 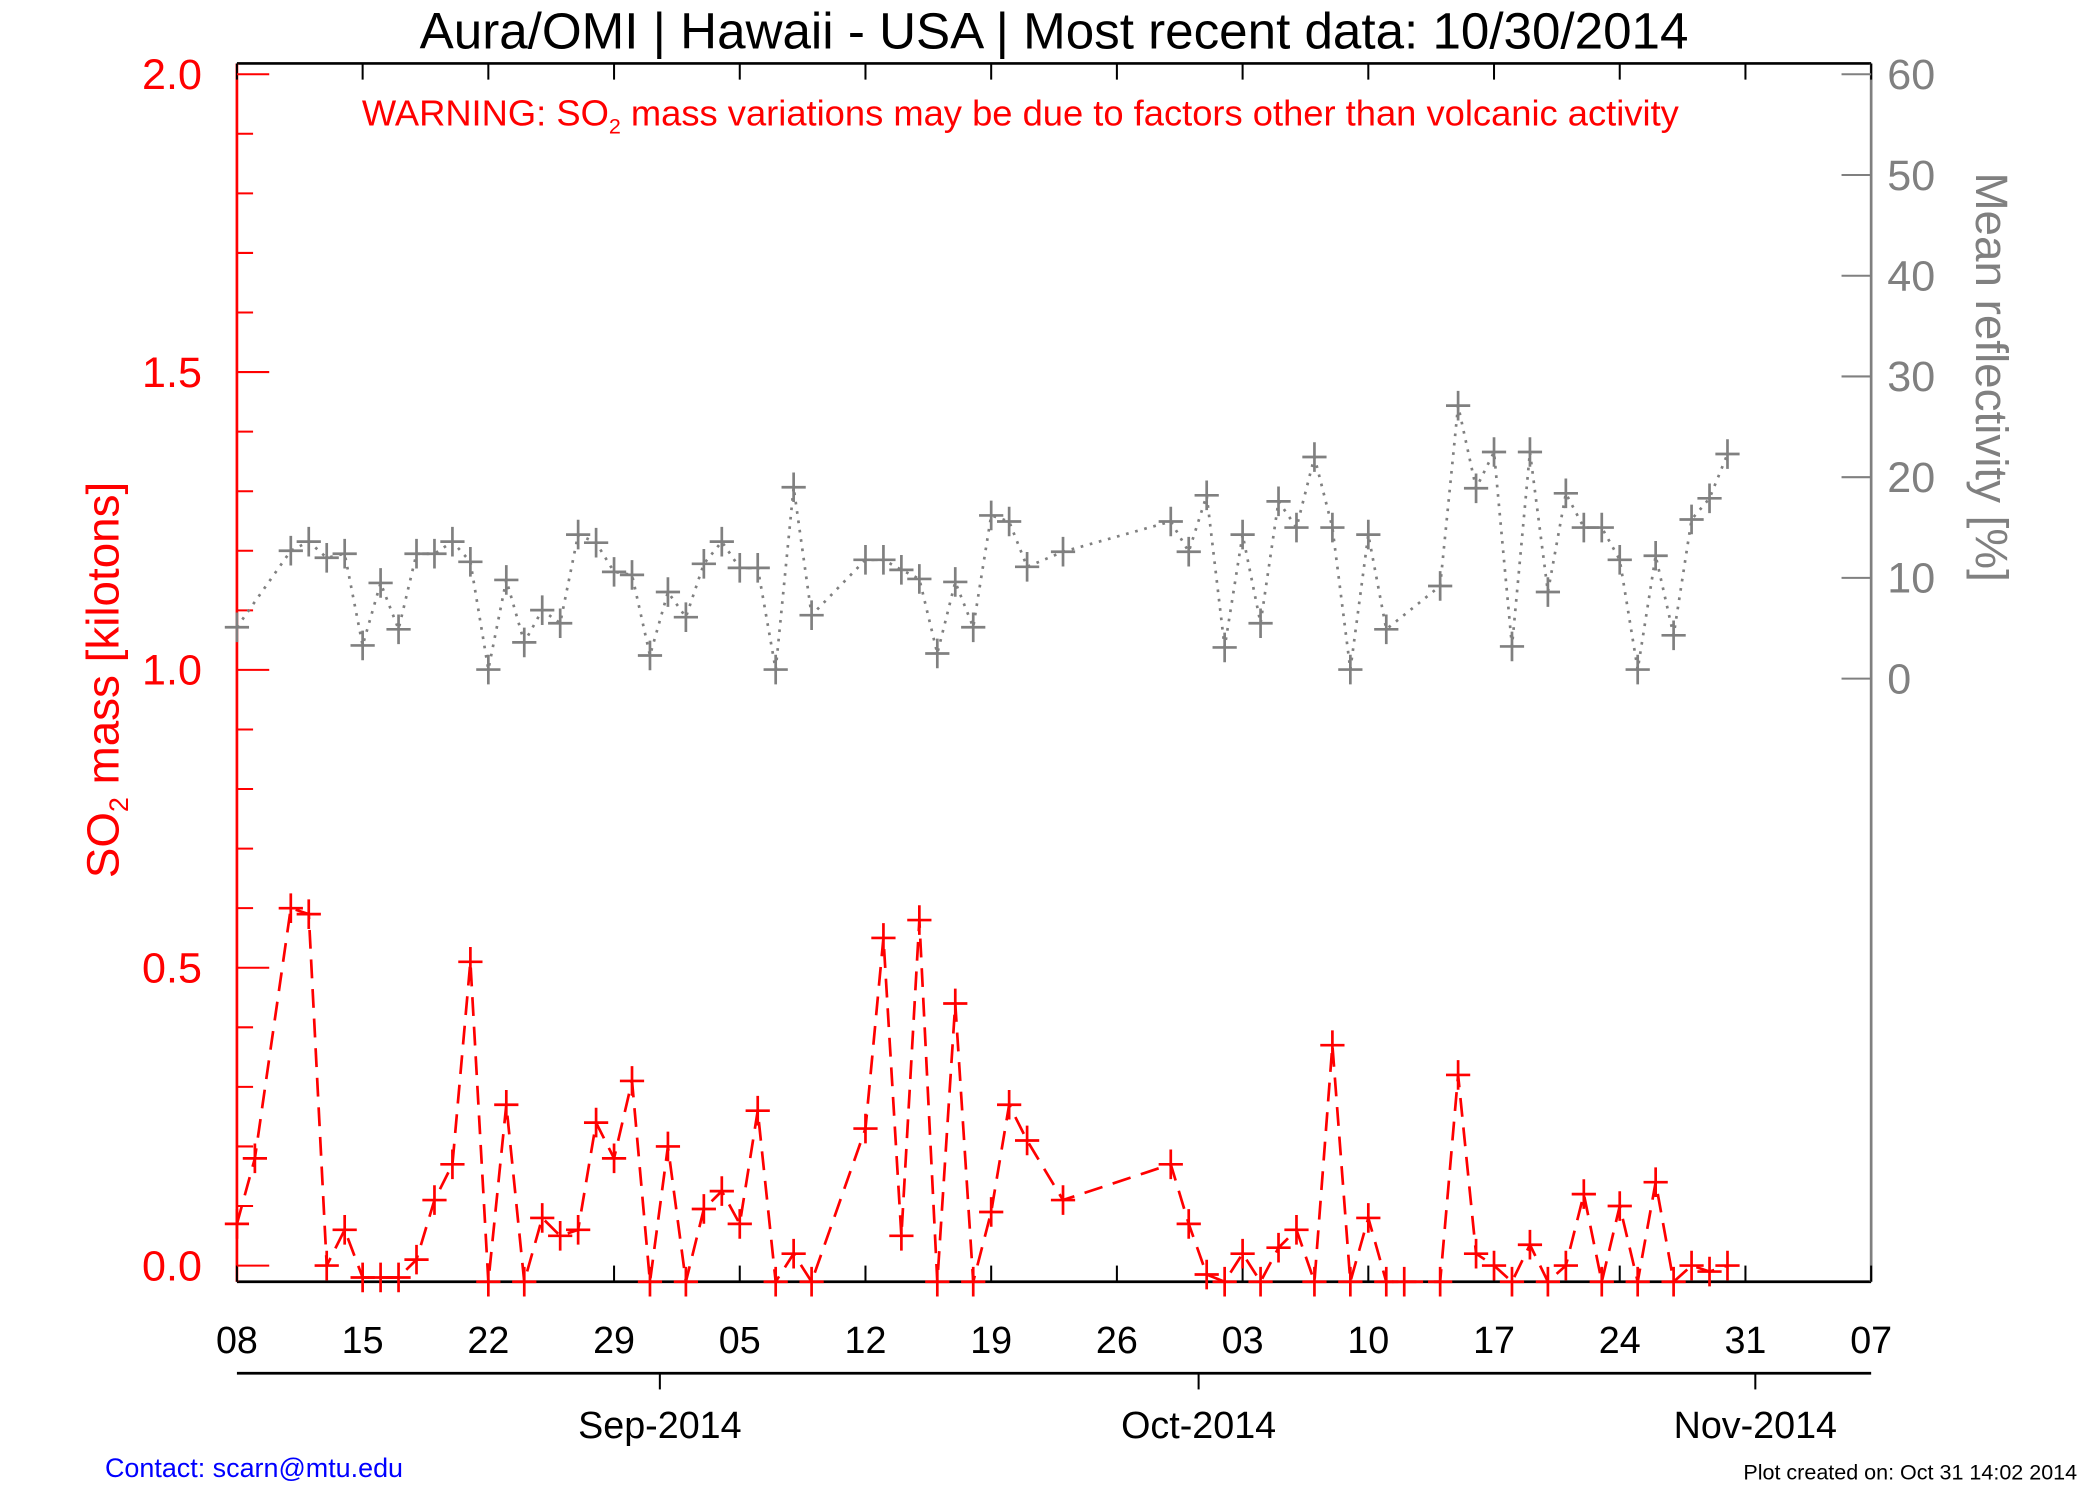 What do you see at coordinates (1620, 1340) in the screenshot?
I see `x-tick-label: 24` at bounding box center [1620, 1340].